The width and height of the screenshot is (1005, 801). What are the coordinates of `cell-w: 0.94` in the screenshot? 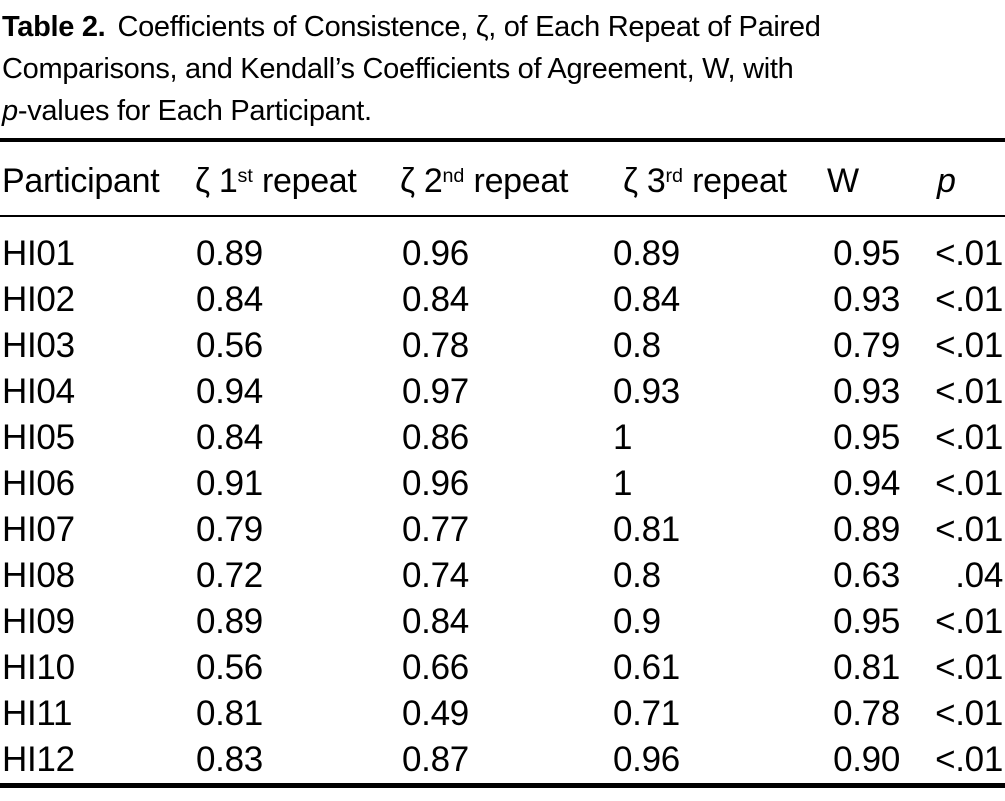 It's located at (866, 483).